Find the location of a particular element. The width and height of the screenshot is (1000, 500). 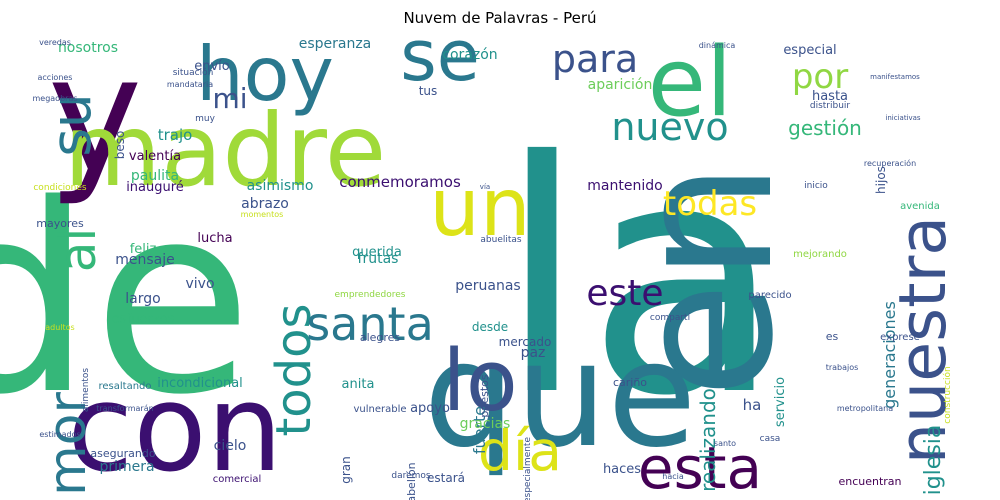

word-servicio: servicio is located at coordinates (780, 402).